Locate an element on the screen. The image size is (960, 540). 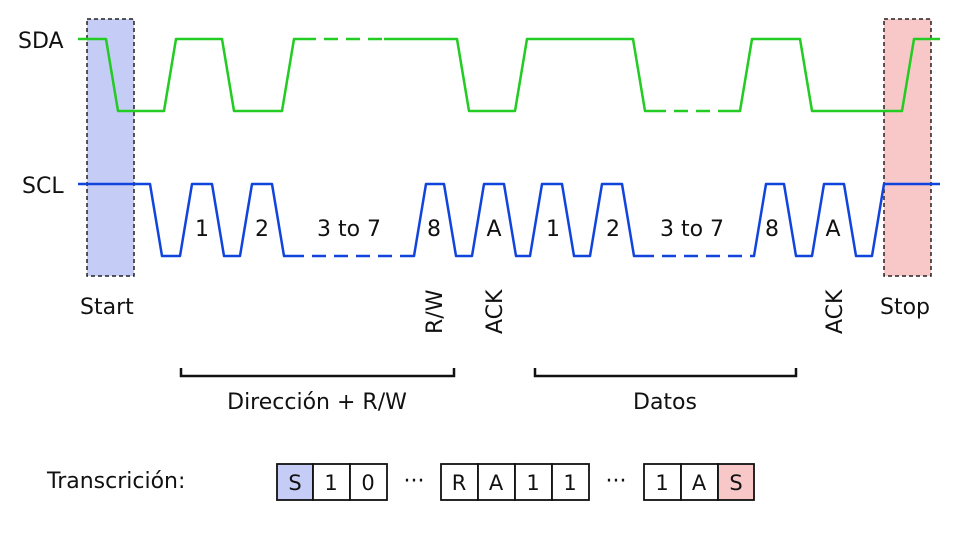
ack-label-1: ACK is located at coordinates (495, 311).